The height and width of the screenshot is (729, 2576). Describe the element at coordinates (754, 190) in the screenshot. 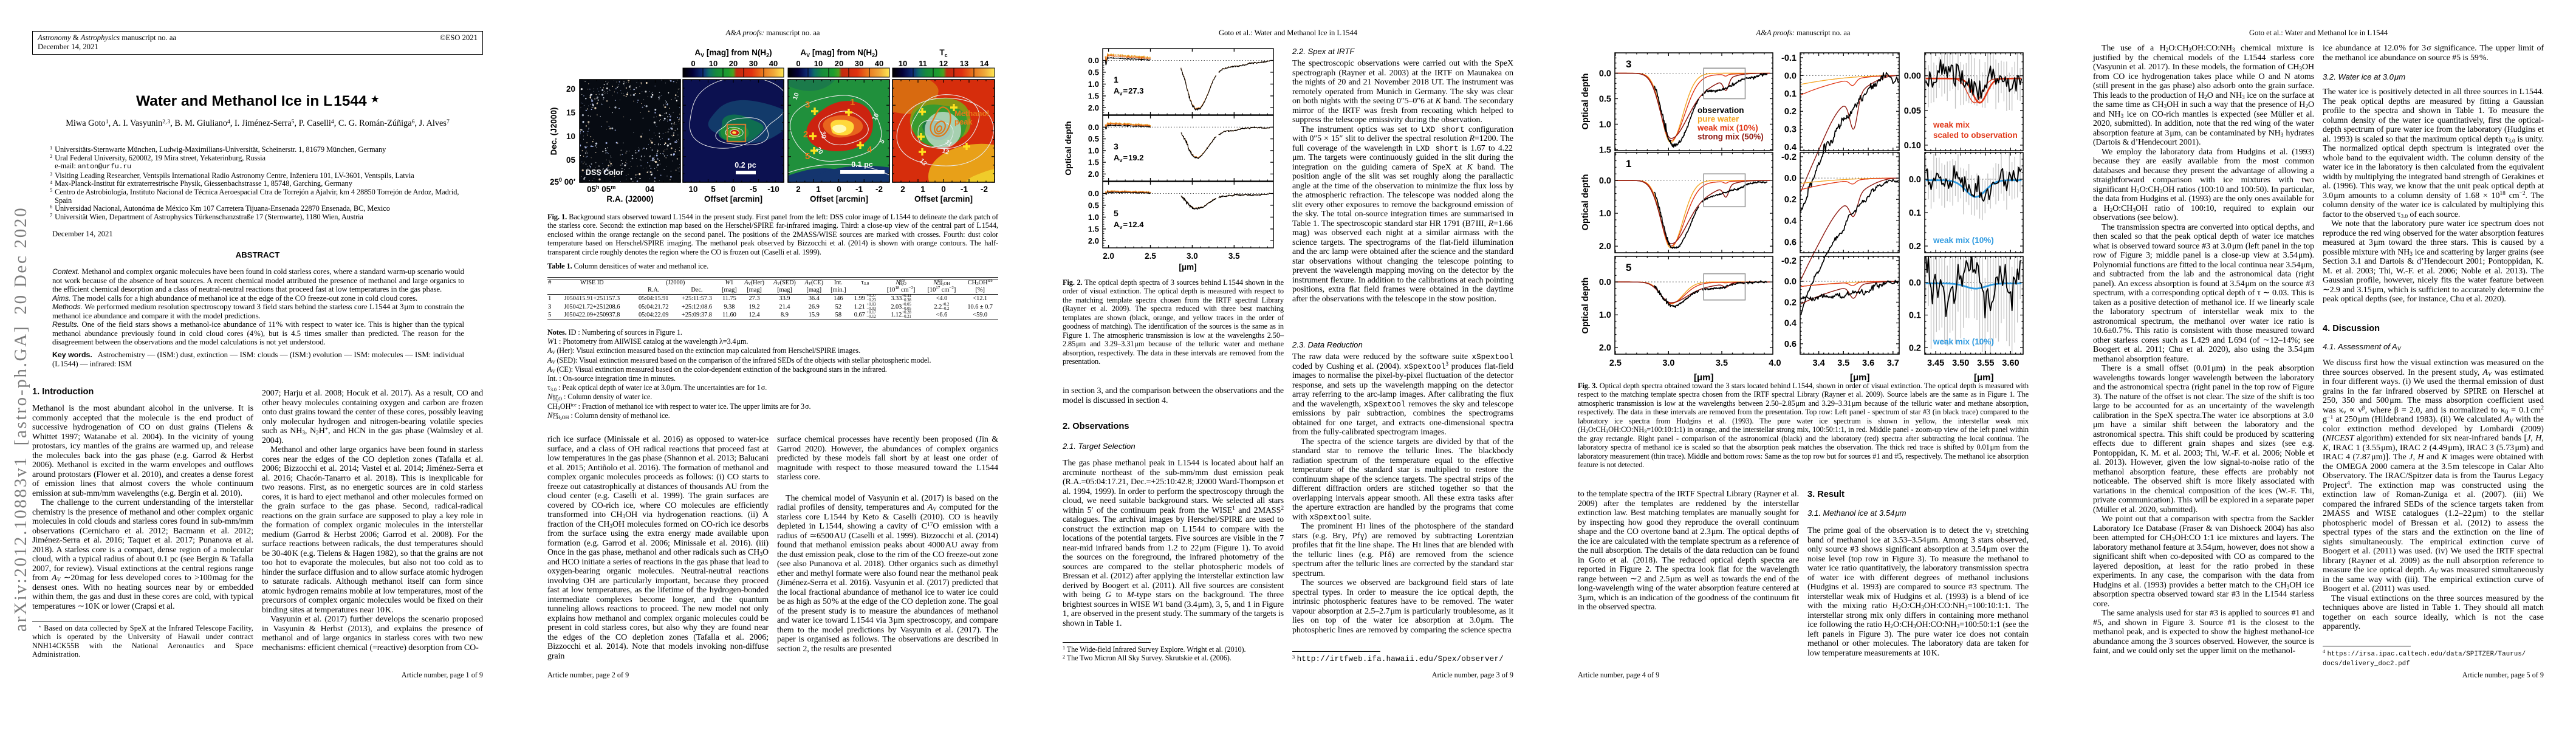

I see `svg-text: -5` at that location.